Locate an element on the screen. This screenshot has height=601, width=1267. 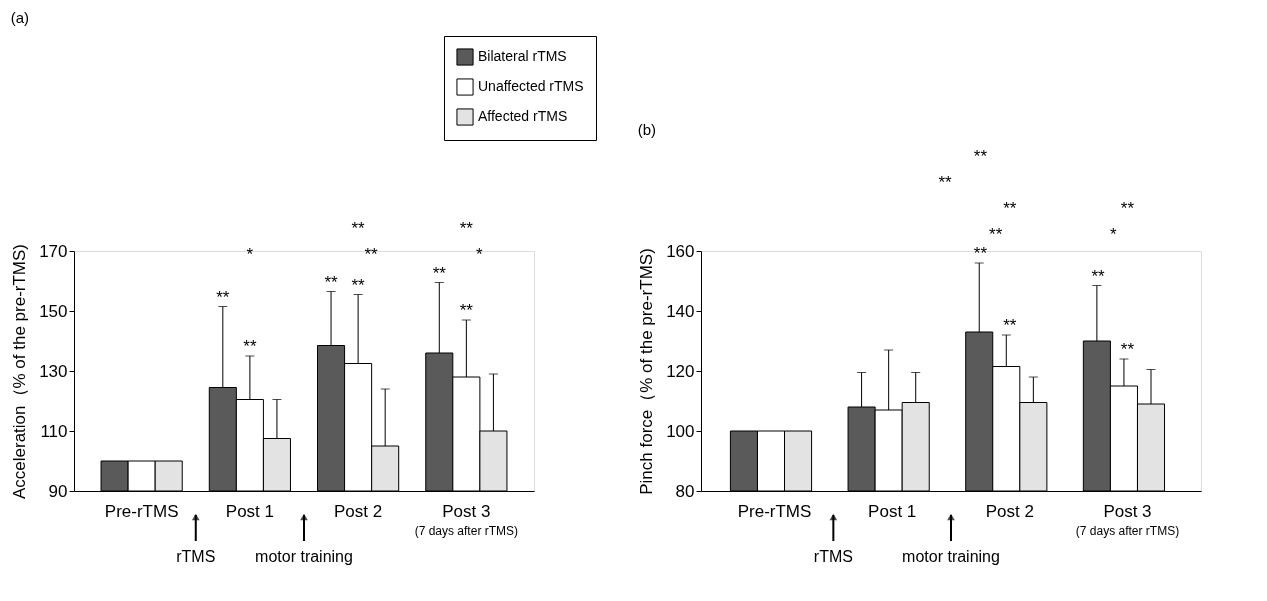
y-tick-label: 90 is located at coordinates (58, 491).